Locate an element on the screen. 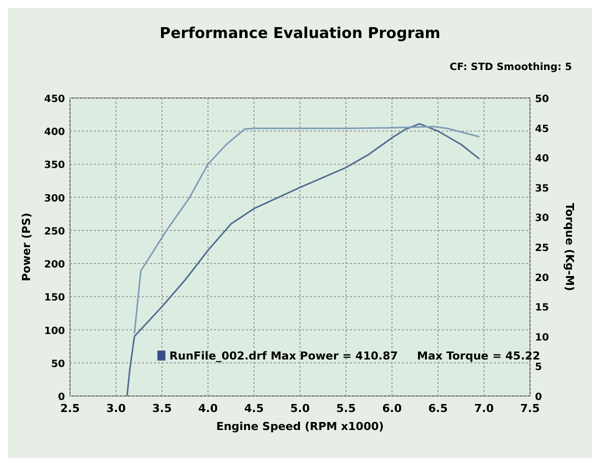 The image size is (600, 466). y-tick-label: 100 is located at coordinates (55, 331).